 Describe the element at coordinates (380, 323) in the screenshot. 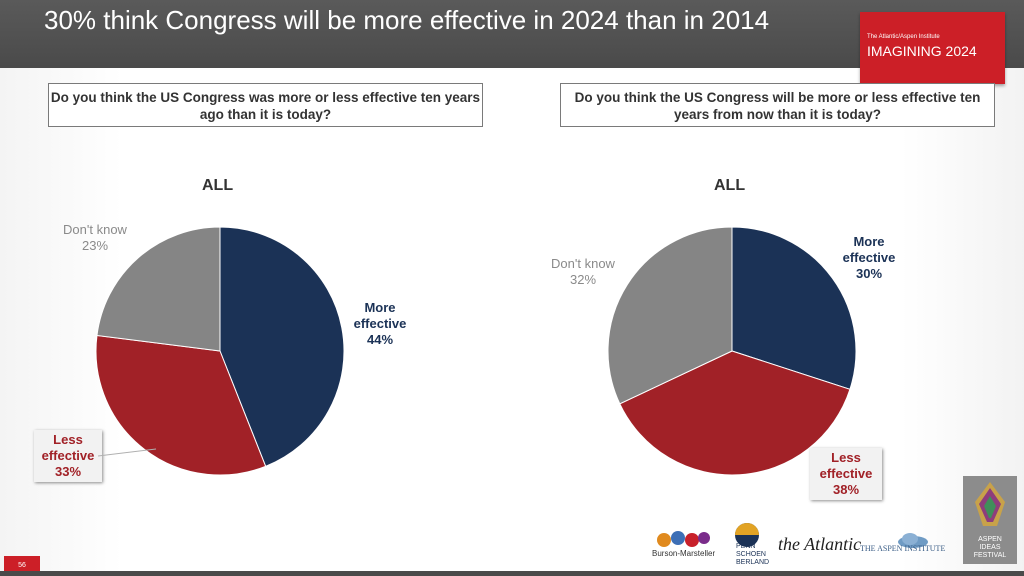

I see `chart-1-label-more-effective: More effective 44%` at that location.